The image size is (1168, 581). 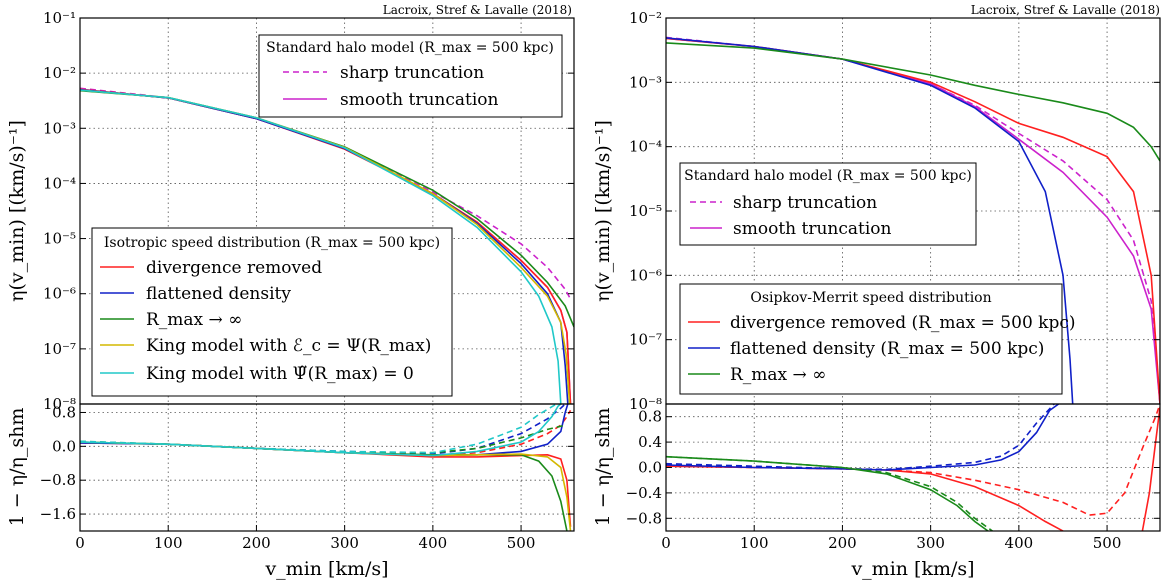 What do you see at coordinates (58, 514) in the screenshot?
I see `y-tick-label: −1.6` at bounding box center [58, 514].